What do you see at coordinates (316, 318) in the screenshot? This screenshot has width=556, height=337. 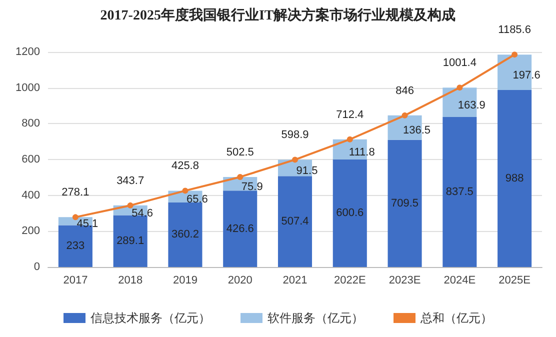 I see `legend-label: 软件服务（亿元）` at bounding box center [316, 318].